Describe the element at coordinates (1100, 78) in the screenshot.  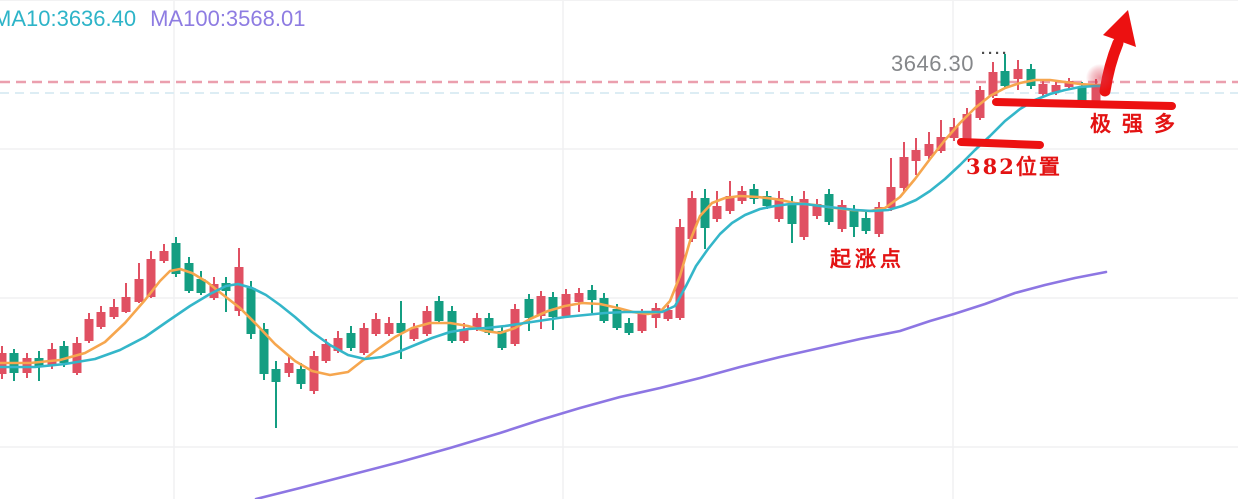
I see `red-smudge-mark` at that location.